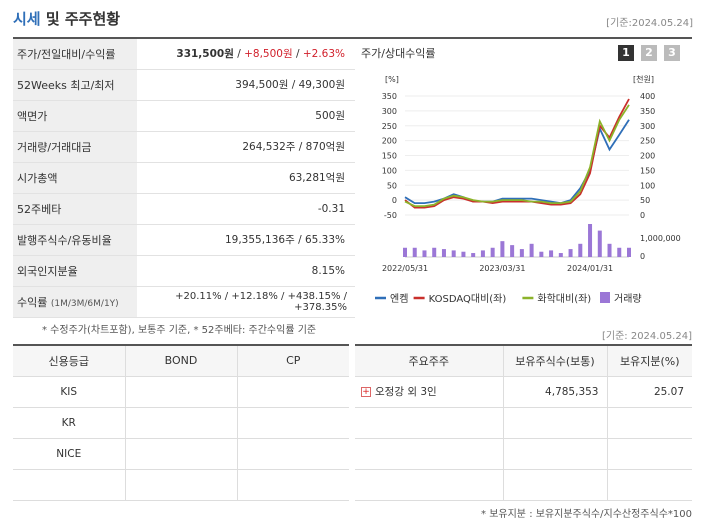  Describe the element at coordinates (647, 111) in the screenshot. I see `right-tick-label: 350` at that location.